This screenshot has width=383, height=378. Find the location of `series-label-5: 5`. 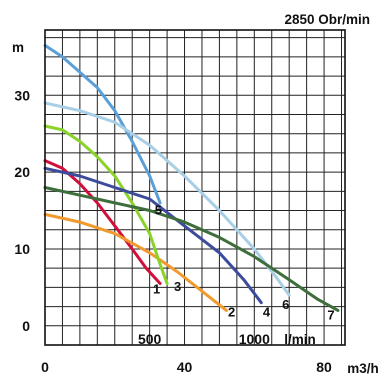

series-label-5: 5 is located at coordinates (158, 209).